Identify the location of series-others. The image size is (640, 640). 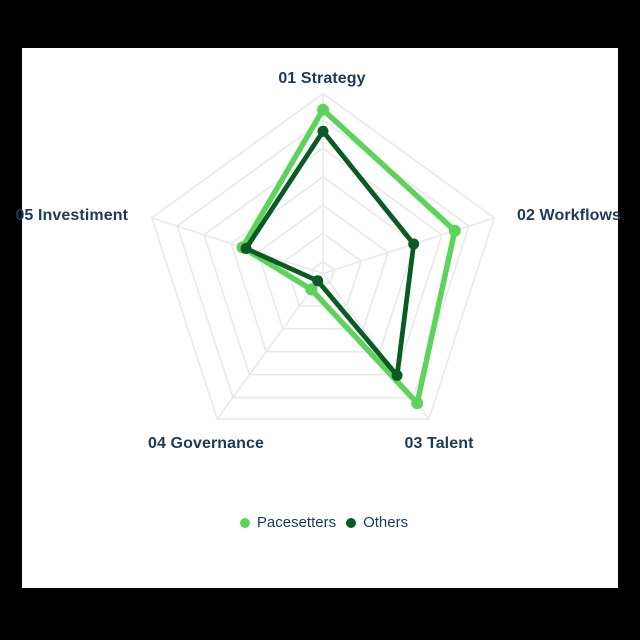
(330, 253).